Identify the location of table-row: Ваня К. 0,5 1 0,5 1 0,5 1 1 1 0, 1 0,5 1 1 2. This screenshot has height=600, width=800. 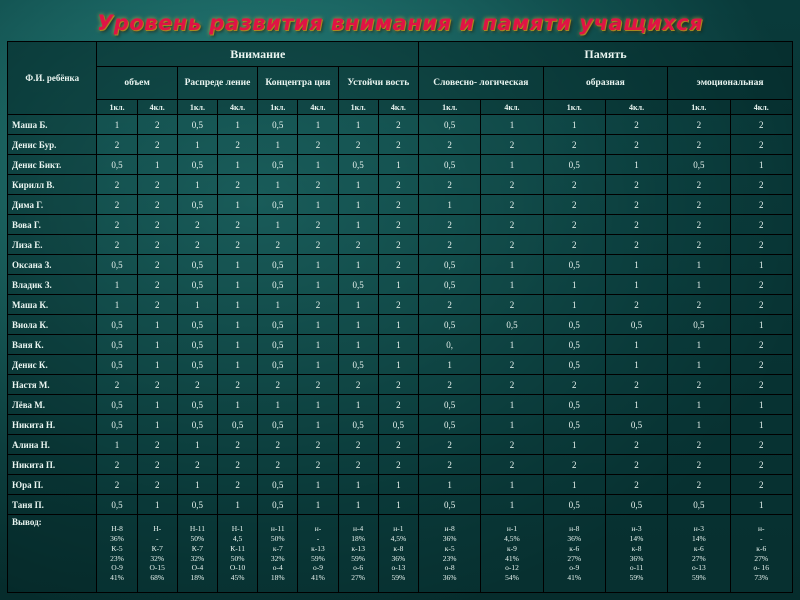
(399, 344).